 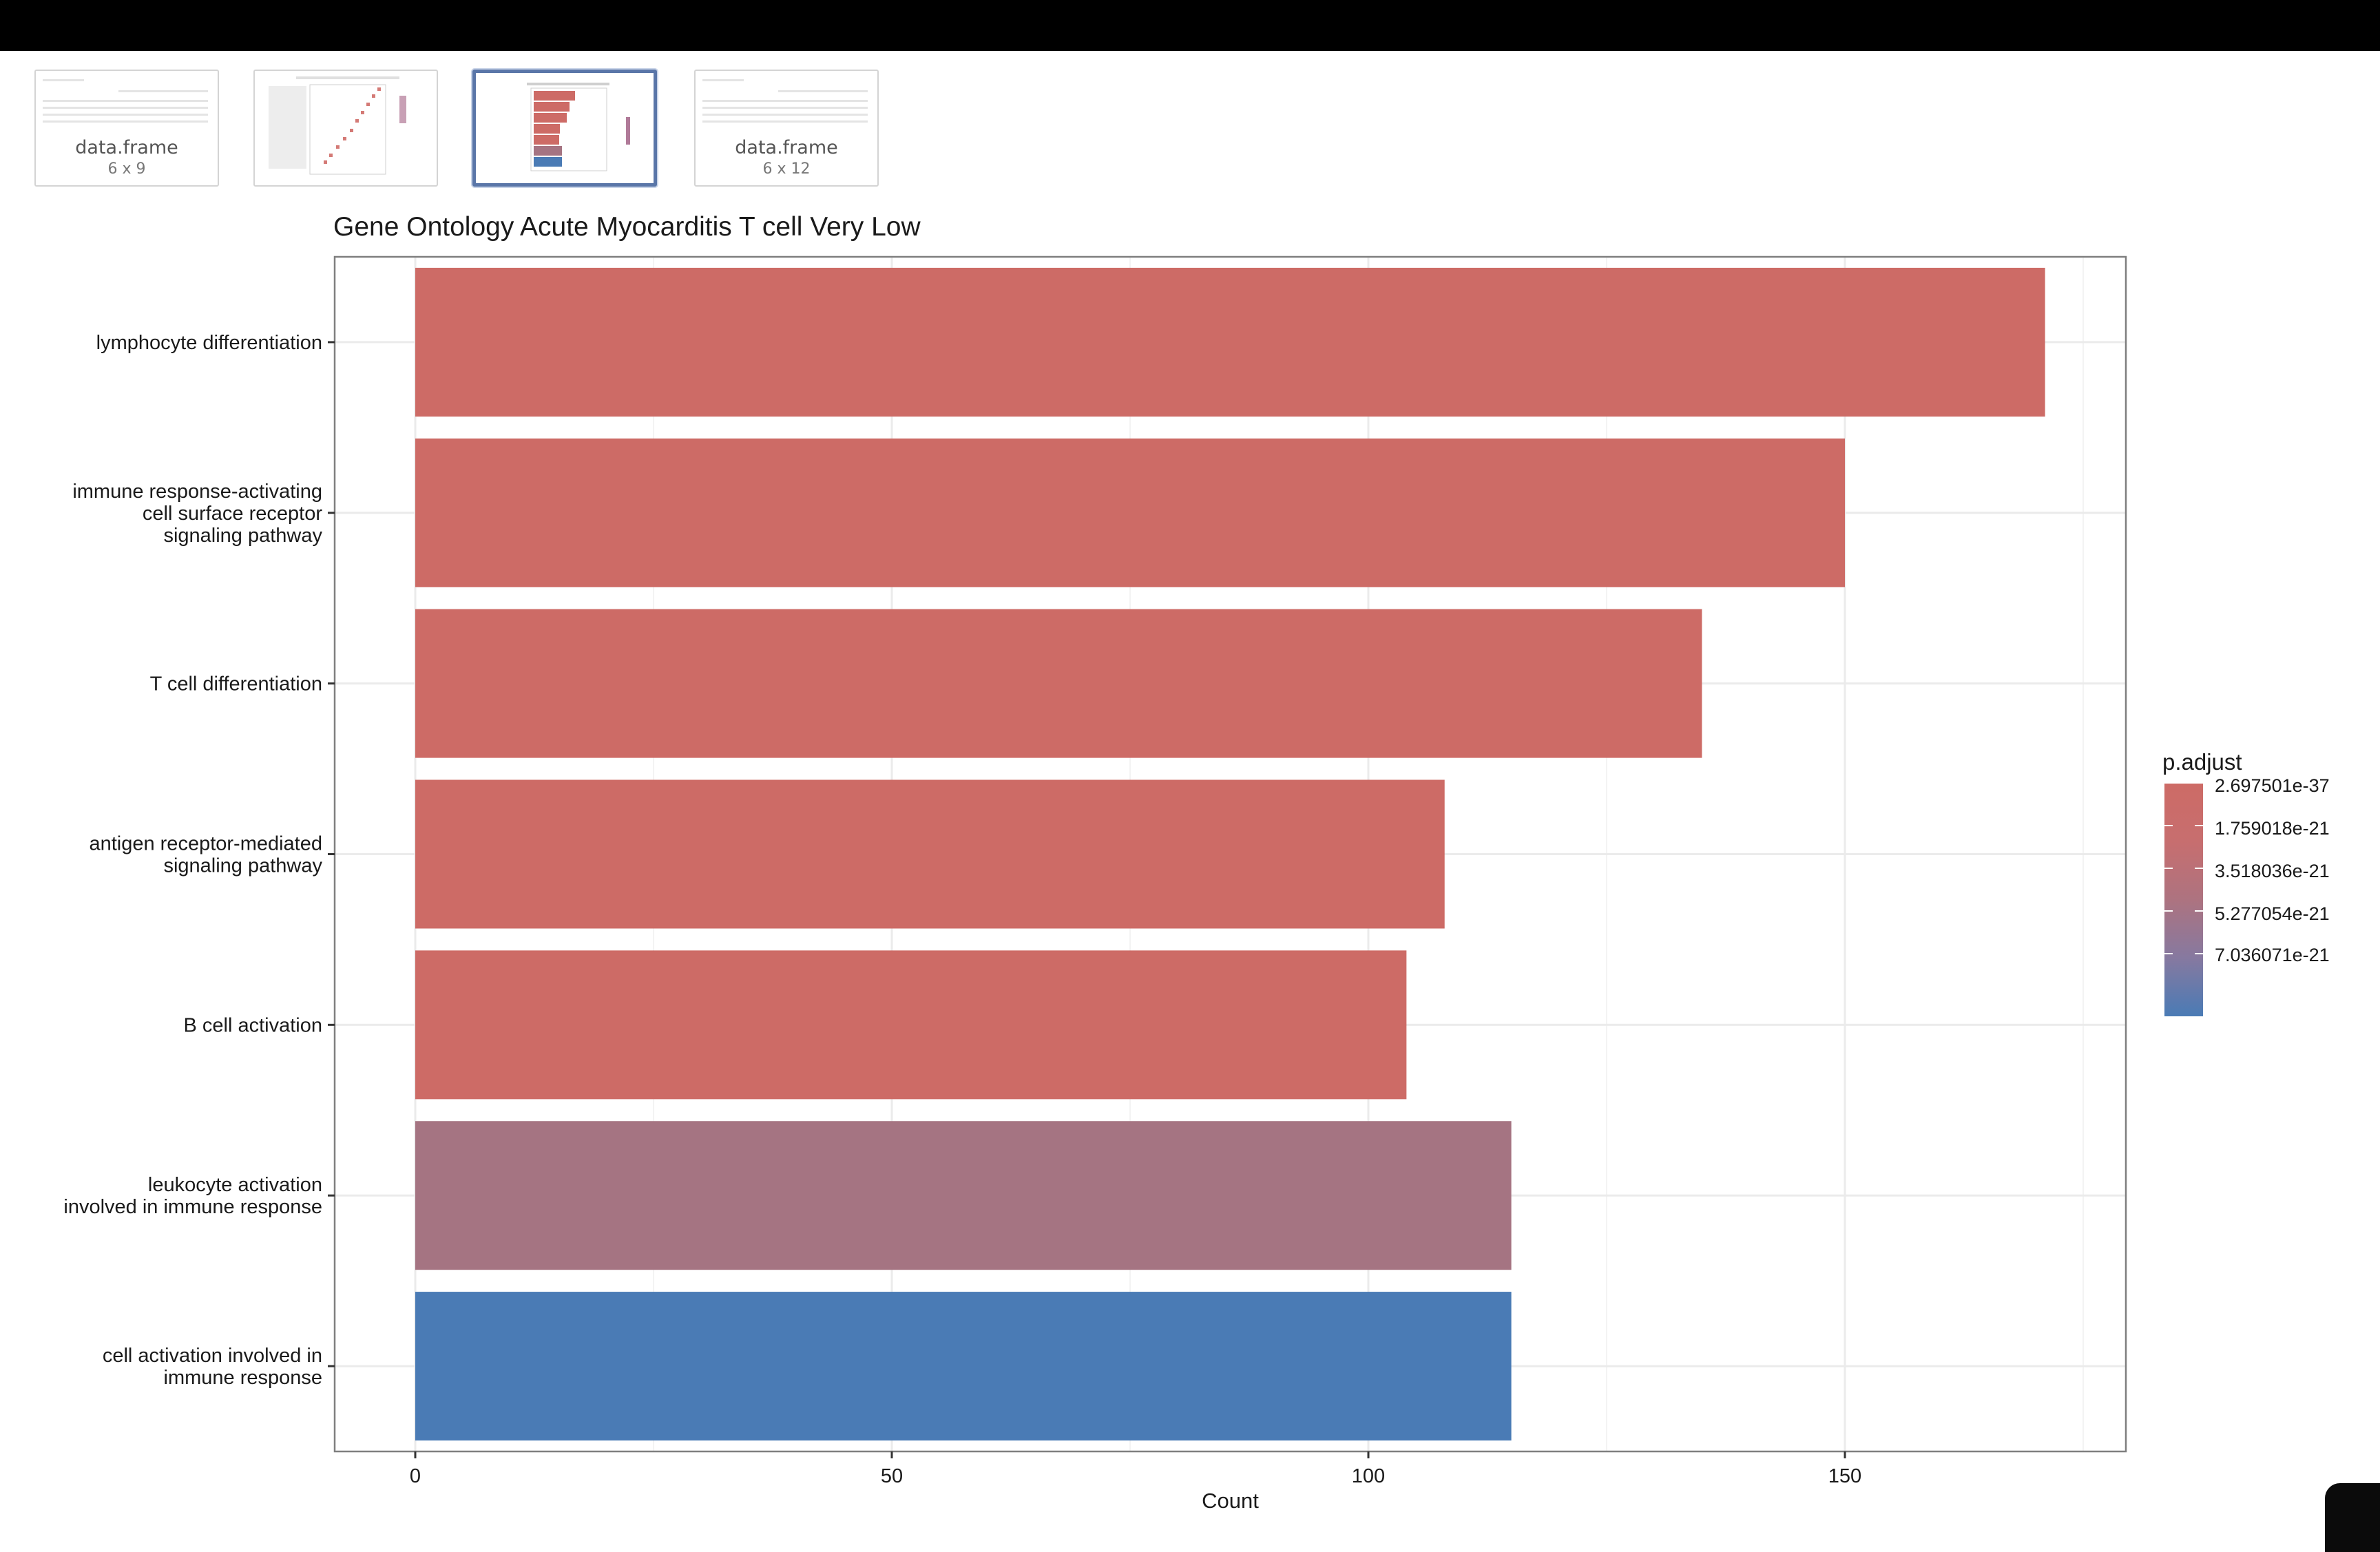 What do you see at coordinates (2272, 786) in the screenshot?
I see `legend-label: 2.697501e-37` at bounding box center [2272, 786].